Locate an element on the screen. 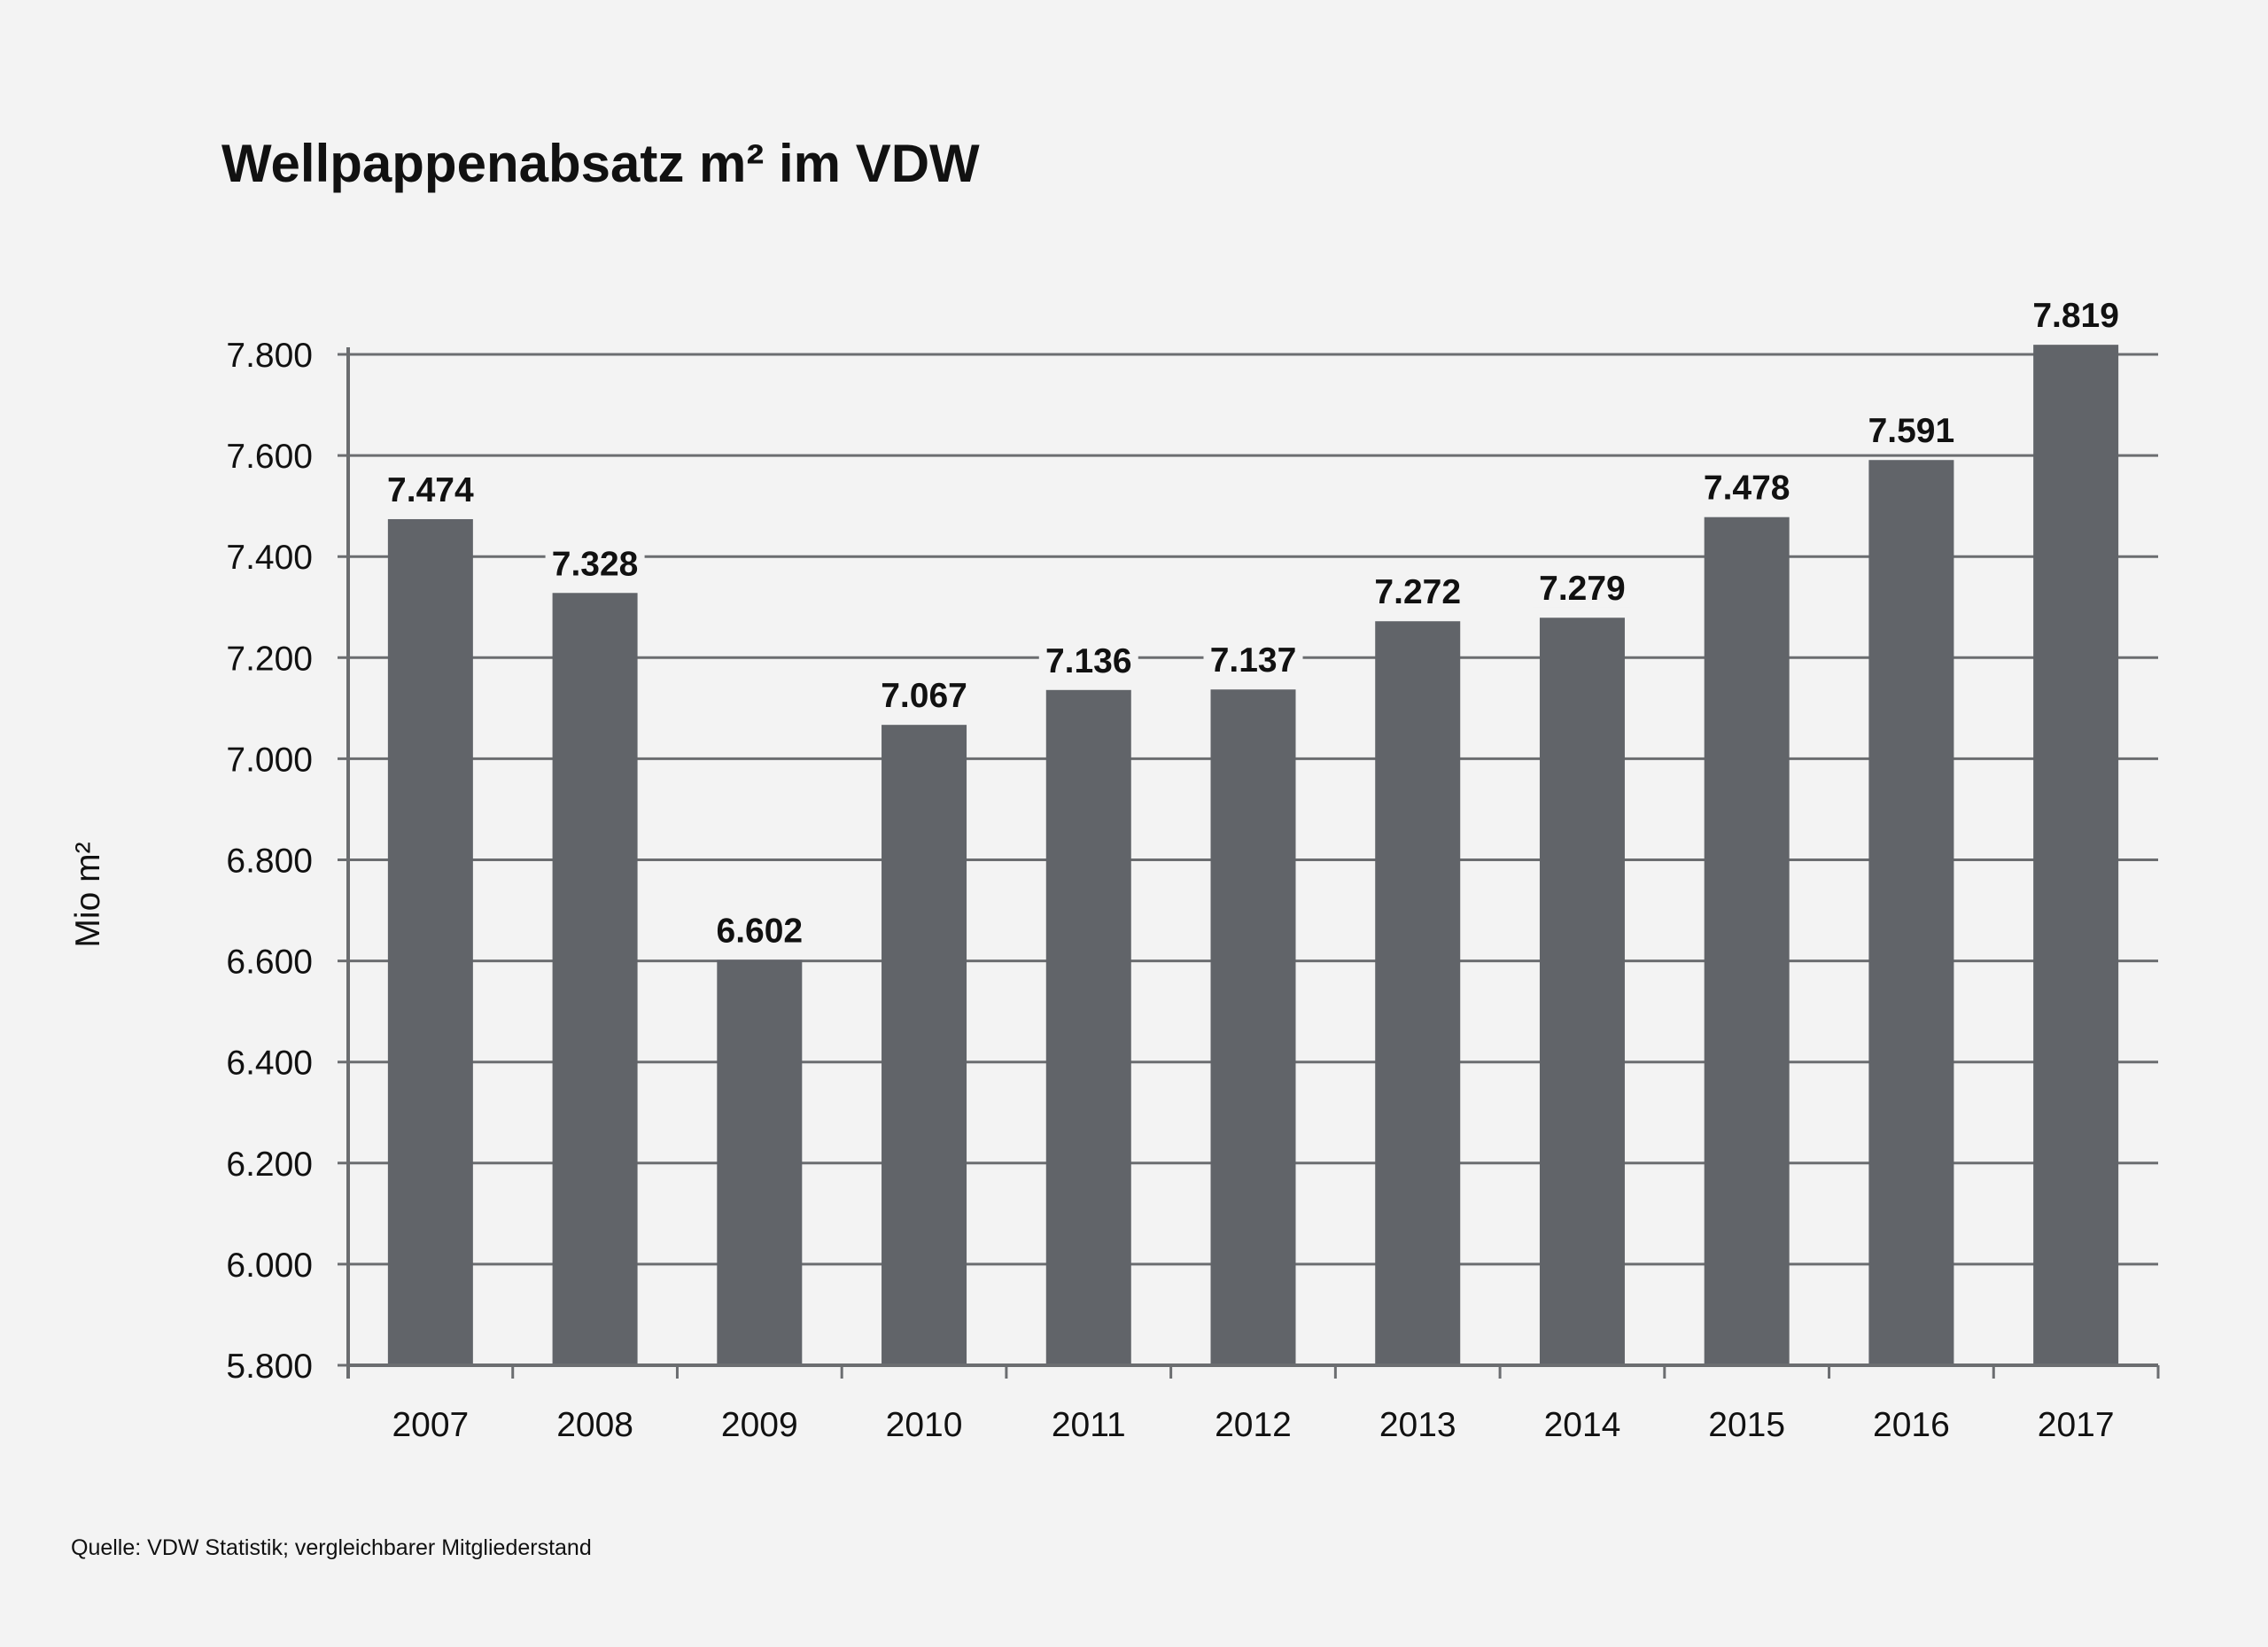 This screenshot has width=2268, height=1647. y-tick-label: 7.400 is located at coordinates (269, 558).